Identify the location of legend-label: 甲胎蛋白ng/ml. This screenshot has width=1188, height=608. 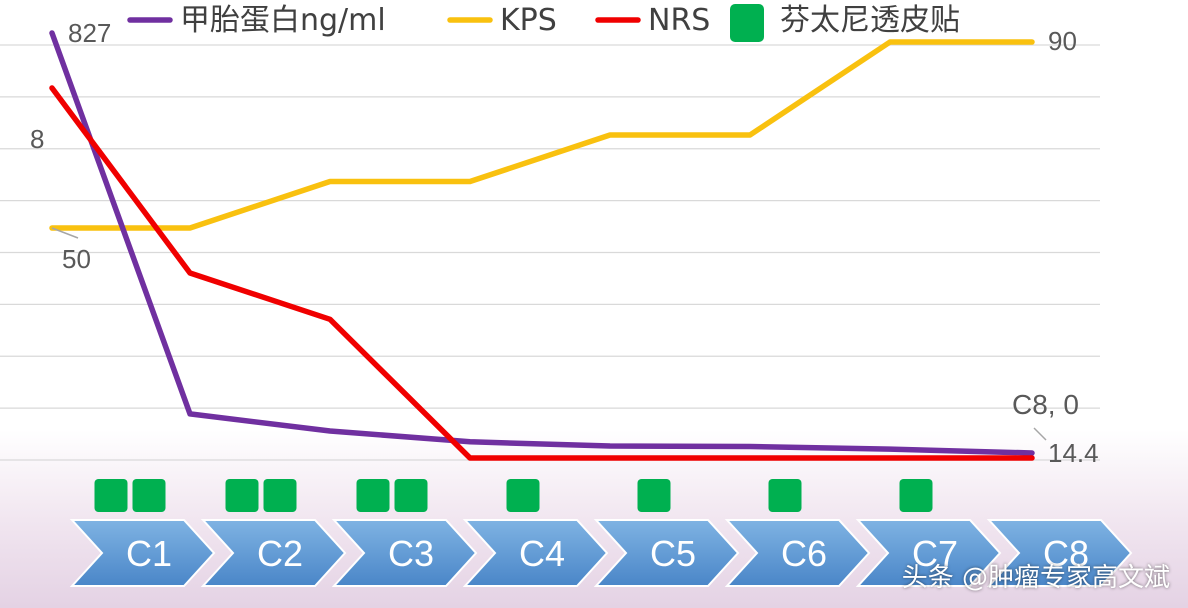
(283, 20).